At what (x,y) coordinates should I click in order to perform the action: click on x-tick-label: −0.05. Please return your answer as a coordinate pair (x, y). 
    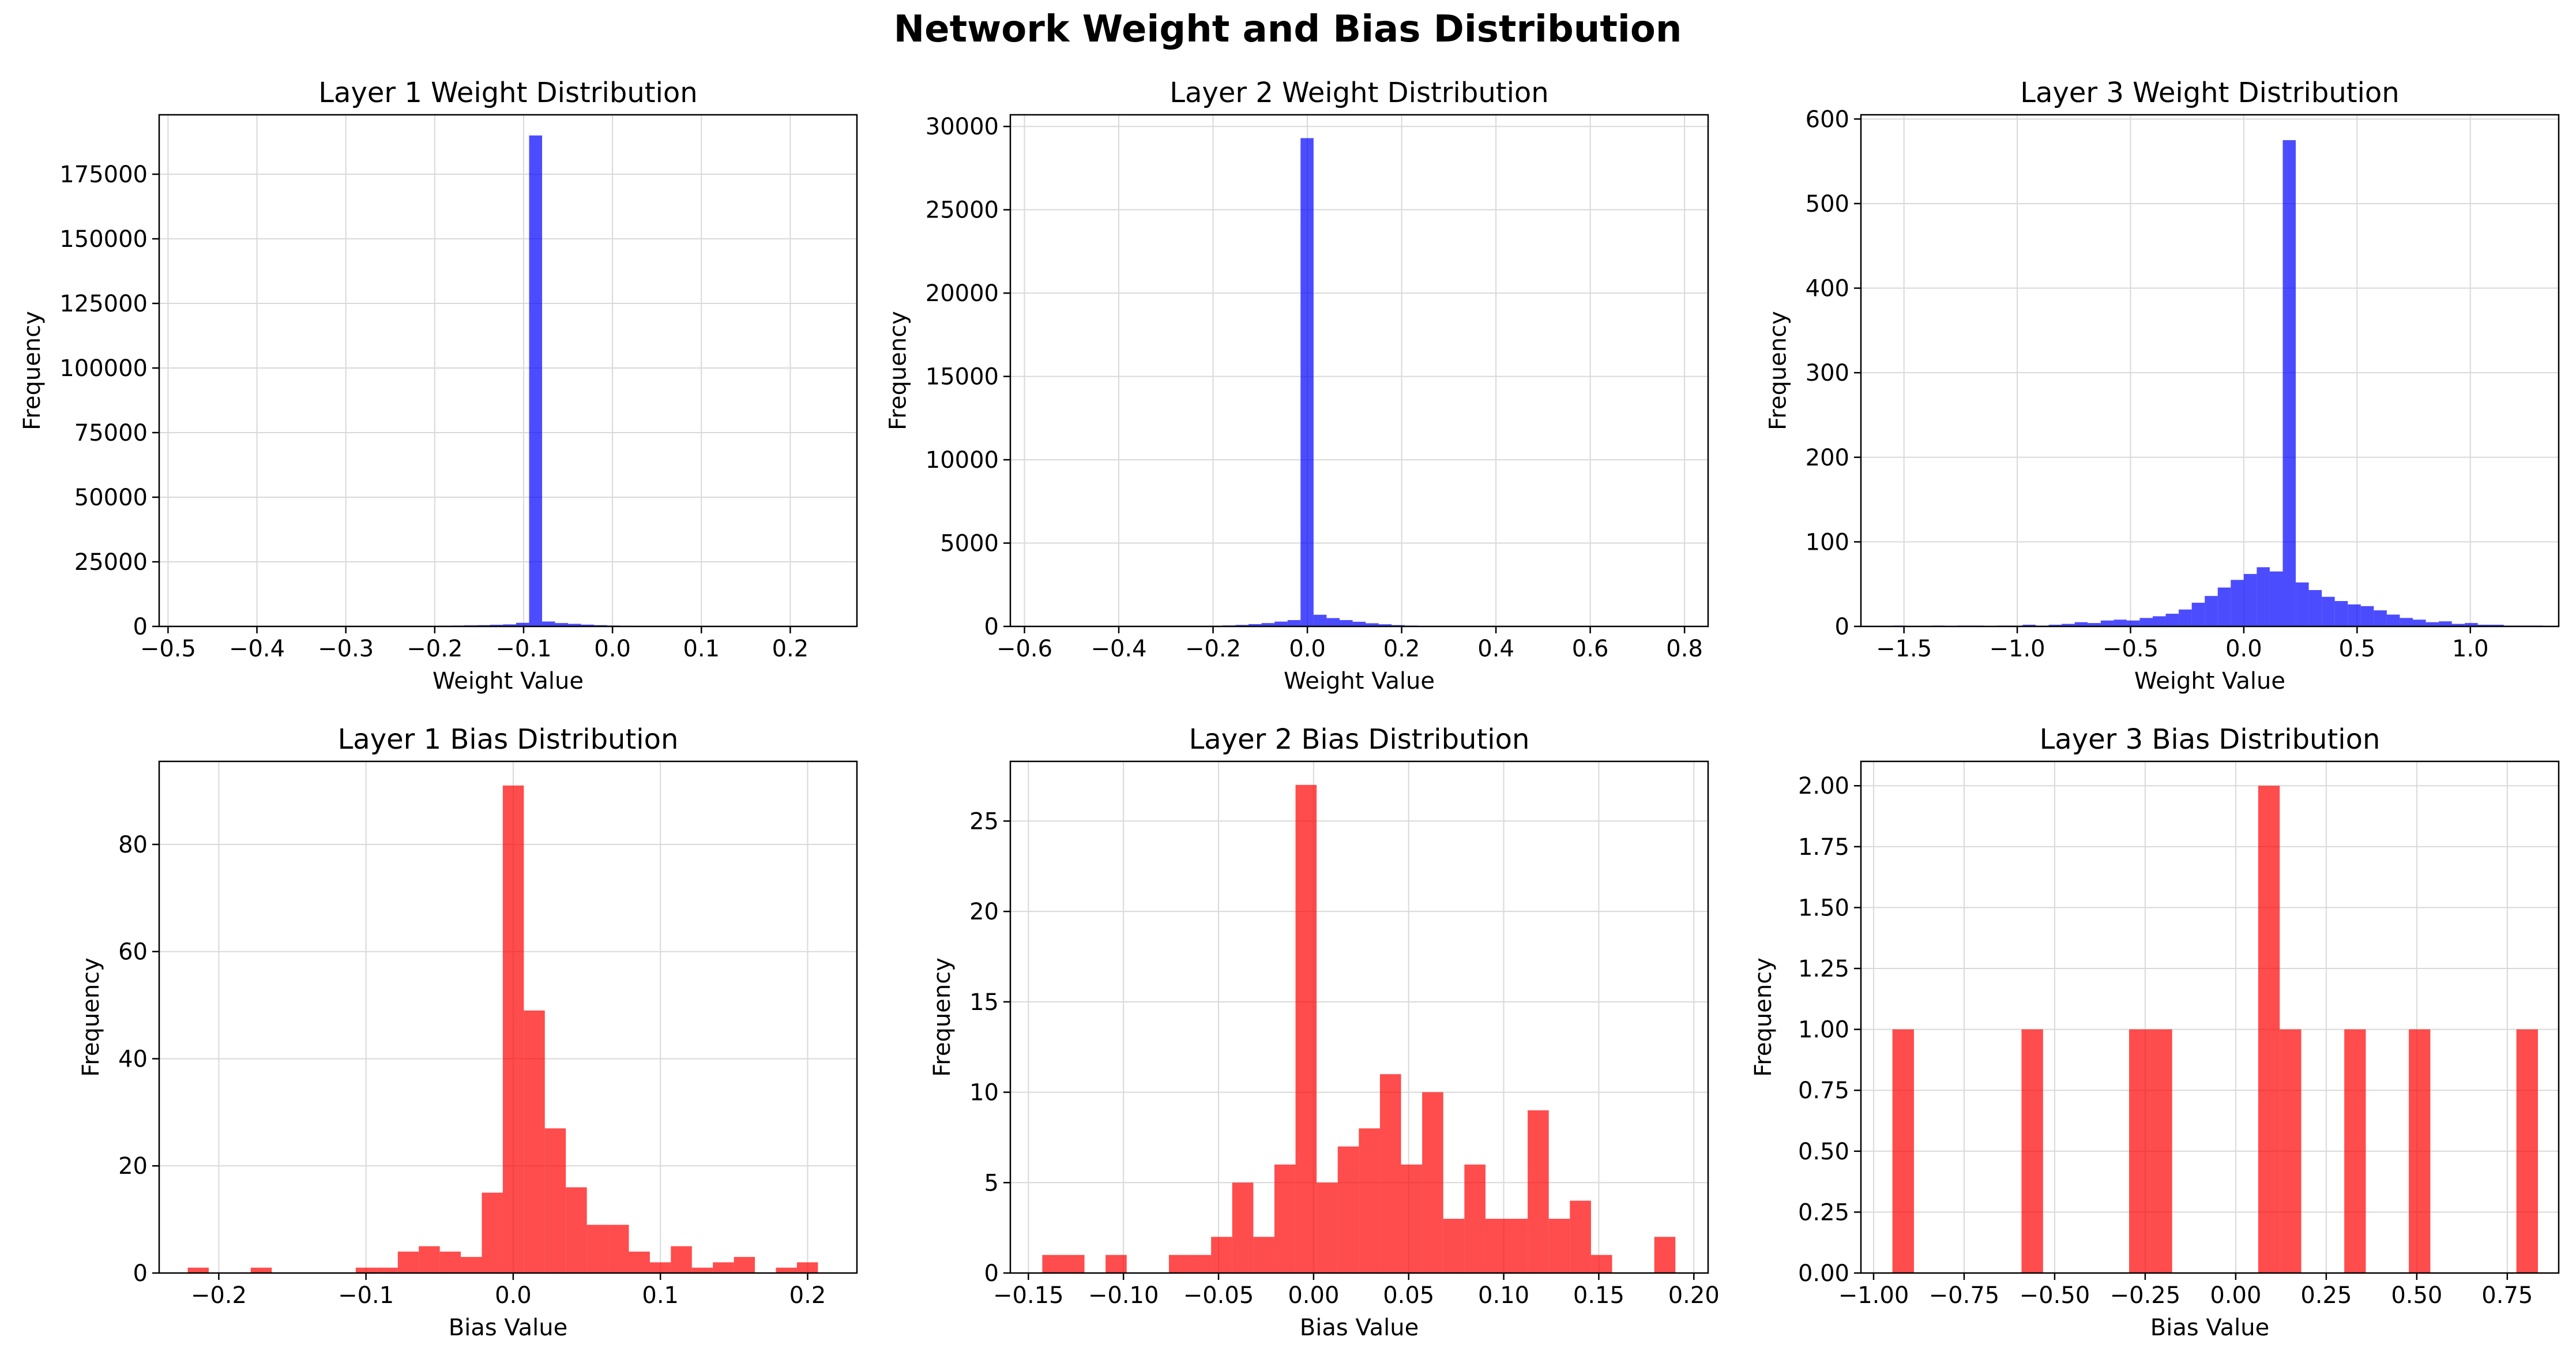
    Looking at the image, I should click on (1218, 1295).